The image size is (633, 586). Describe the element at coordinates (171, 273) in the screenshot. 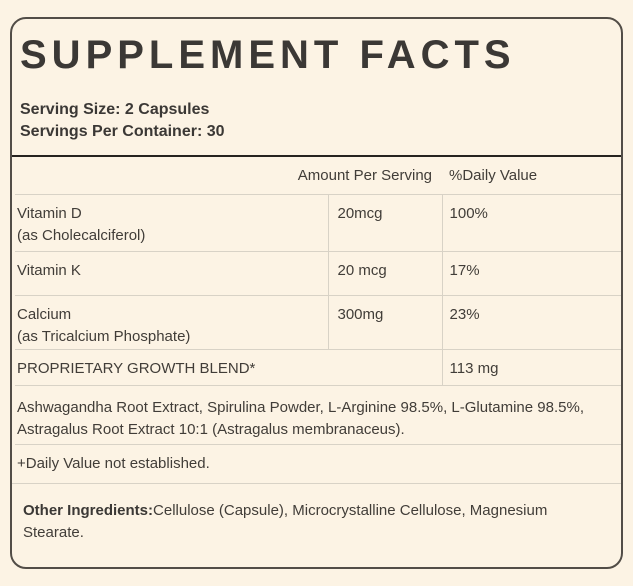

I see `nutrient-name-cell: Vitamin K` at that location.